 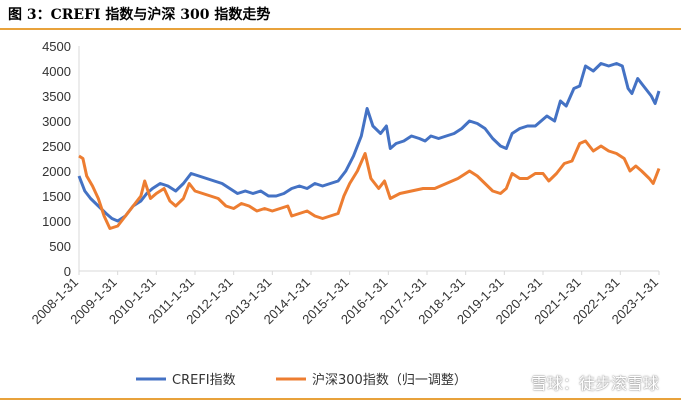 What do you see at coordinates (56, 196) in the screenshot?
I see `y-tick-label: 1500` at bounding box center [56, 196].